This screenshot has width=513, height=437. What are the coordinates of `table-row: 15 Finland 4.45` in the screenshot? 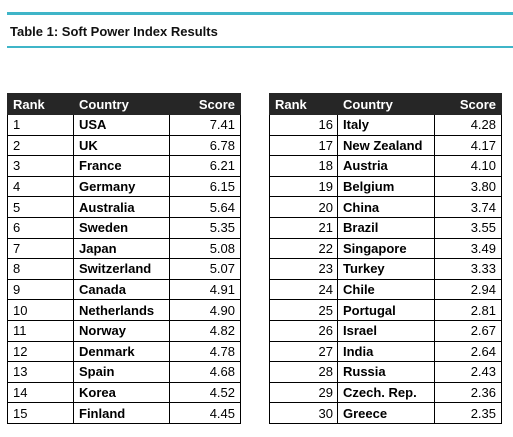 It's located at (124, 413).